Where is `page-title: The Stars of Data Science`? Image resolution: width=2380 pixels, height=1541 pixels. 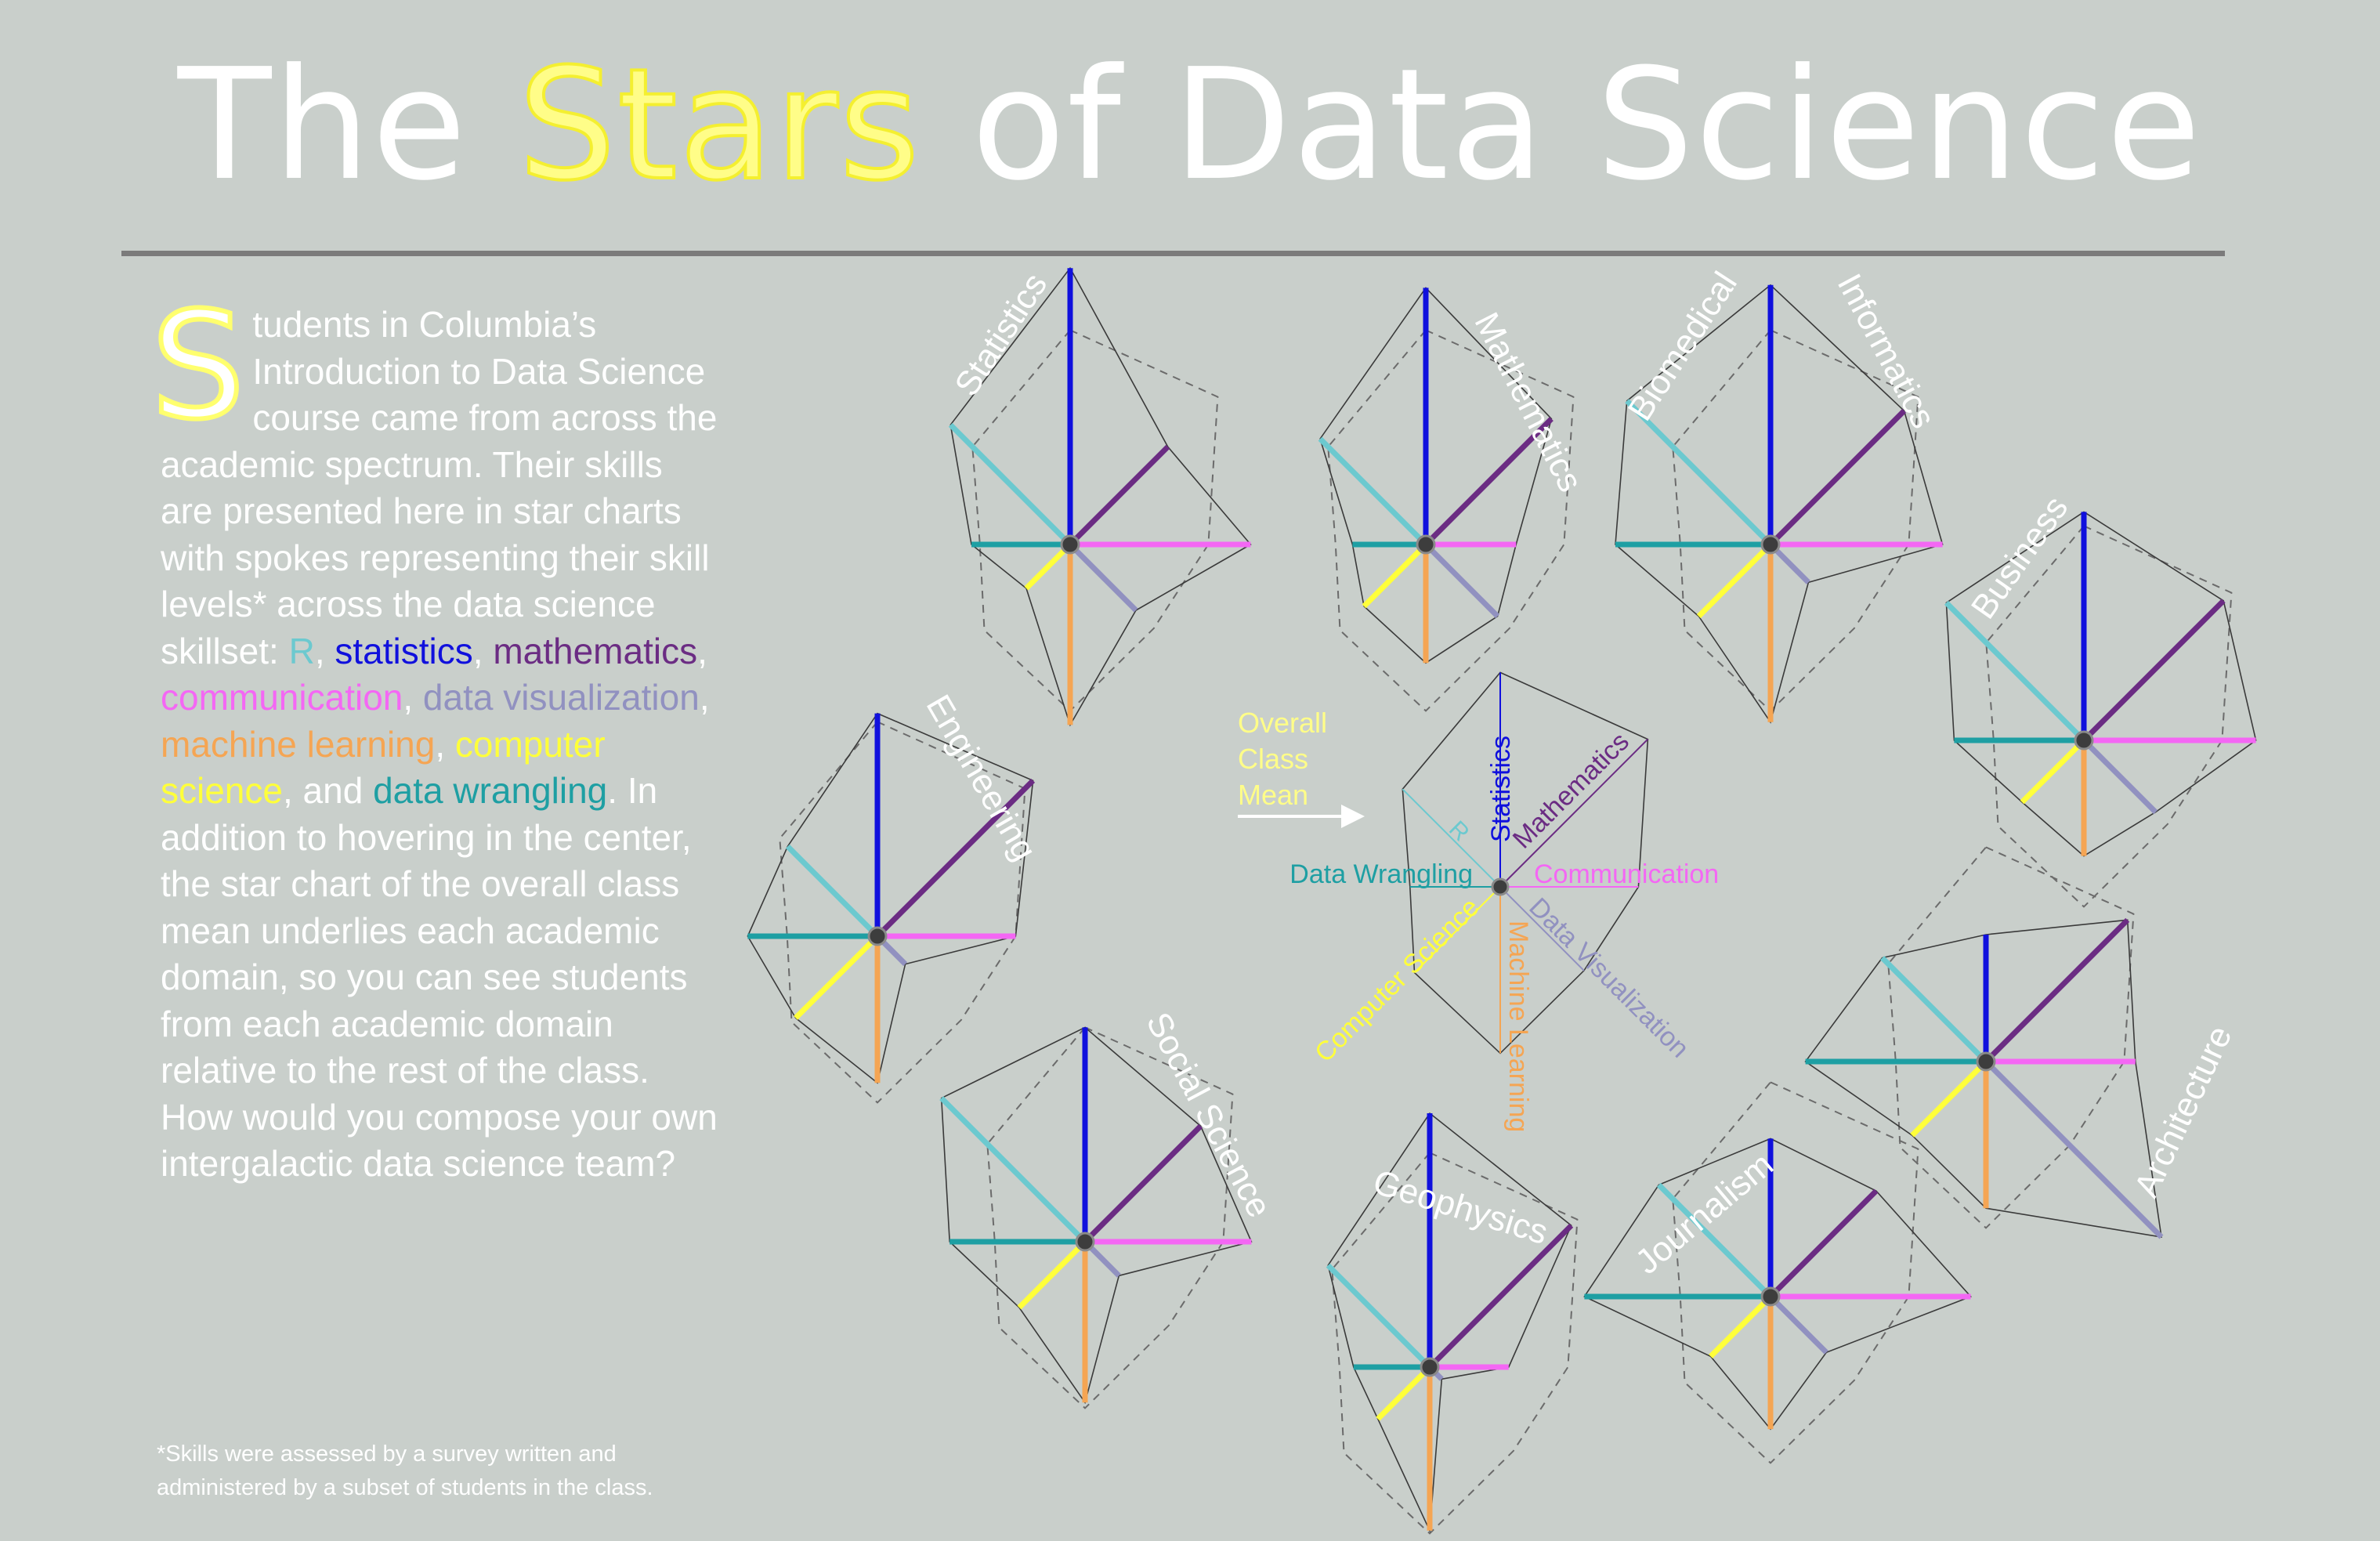 page-title: The Stars of Data Science is located at coordinates (1190, 125).